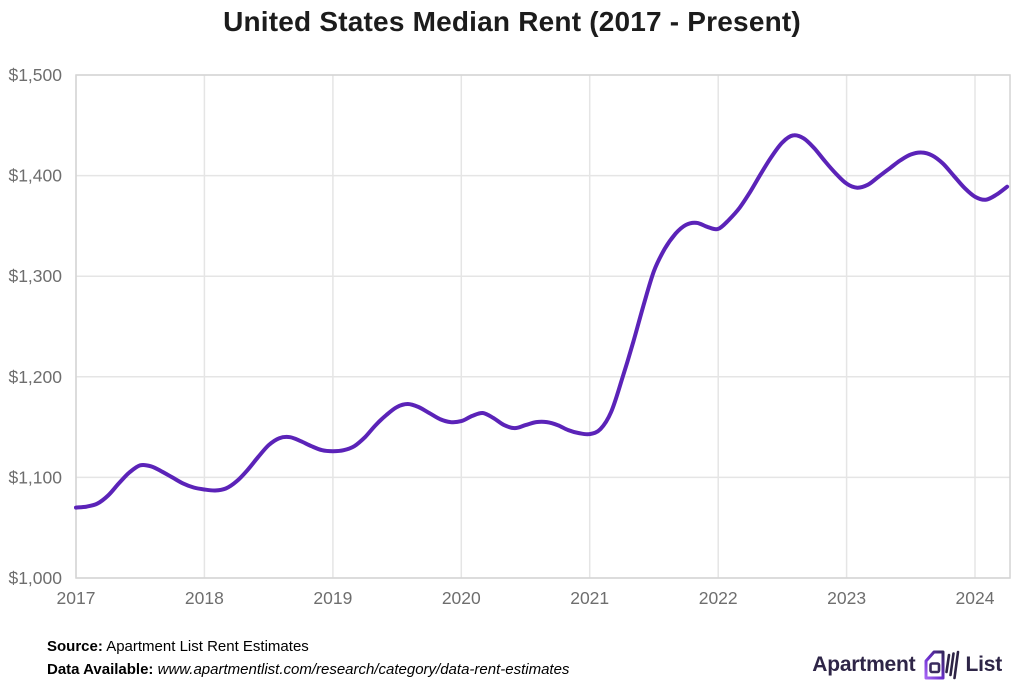 This screenshot has height=695, width=1024. I want to click on data-available-label: Data Available:, so click(100, 669).